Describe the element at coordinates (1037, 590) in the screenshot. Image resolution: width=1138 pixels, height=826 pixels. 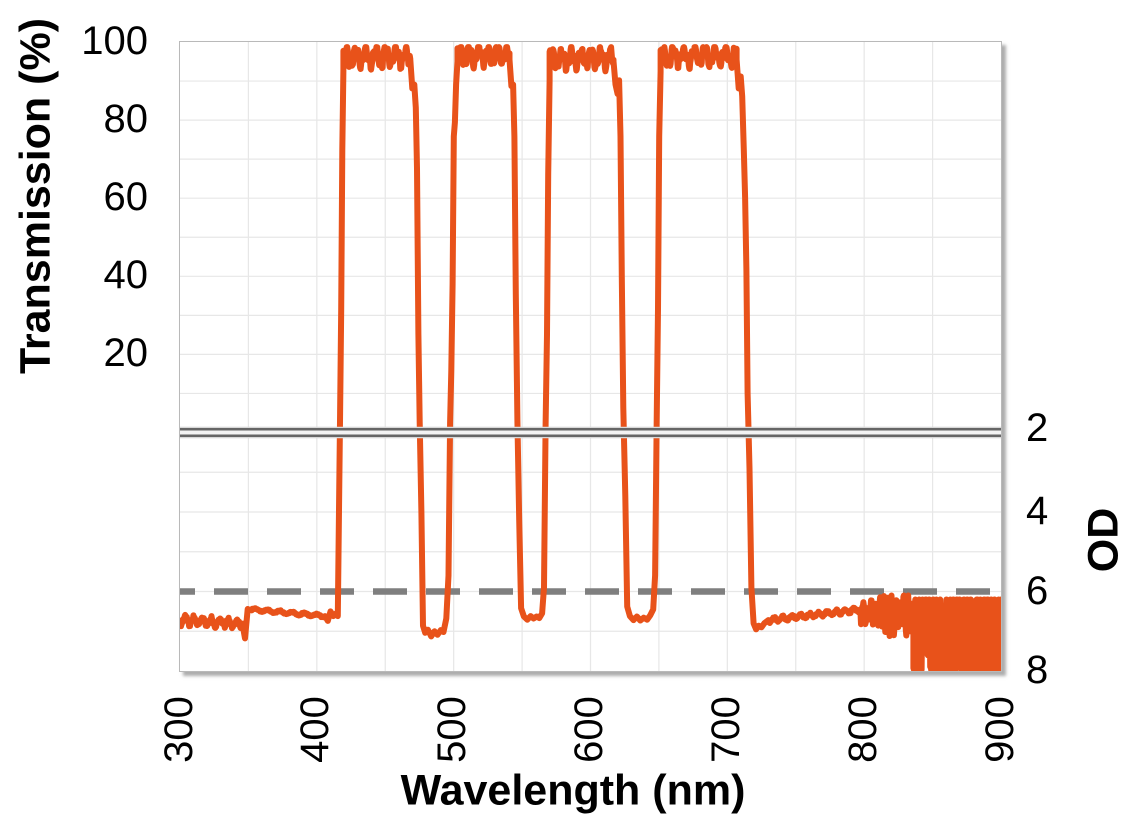
I see `od-tick-label: 6` at that location.